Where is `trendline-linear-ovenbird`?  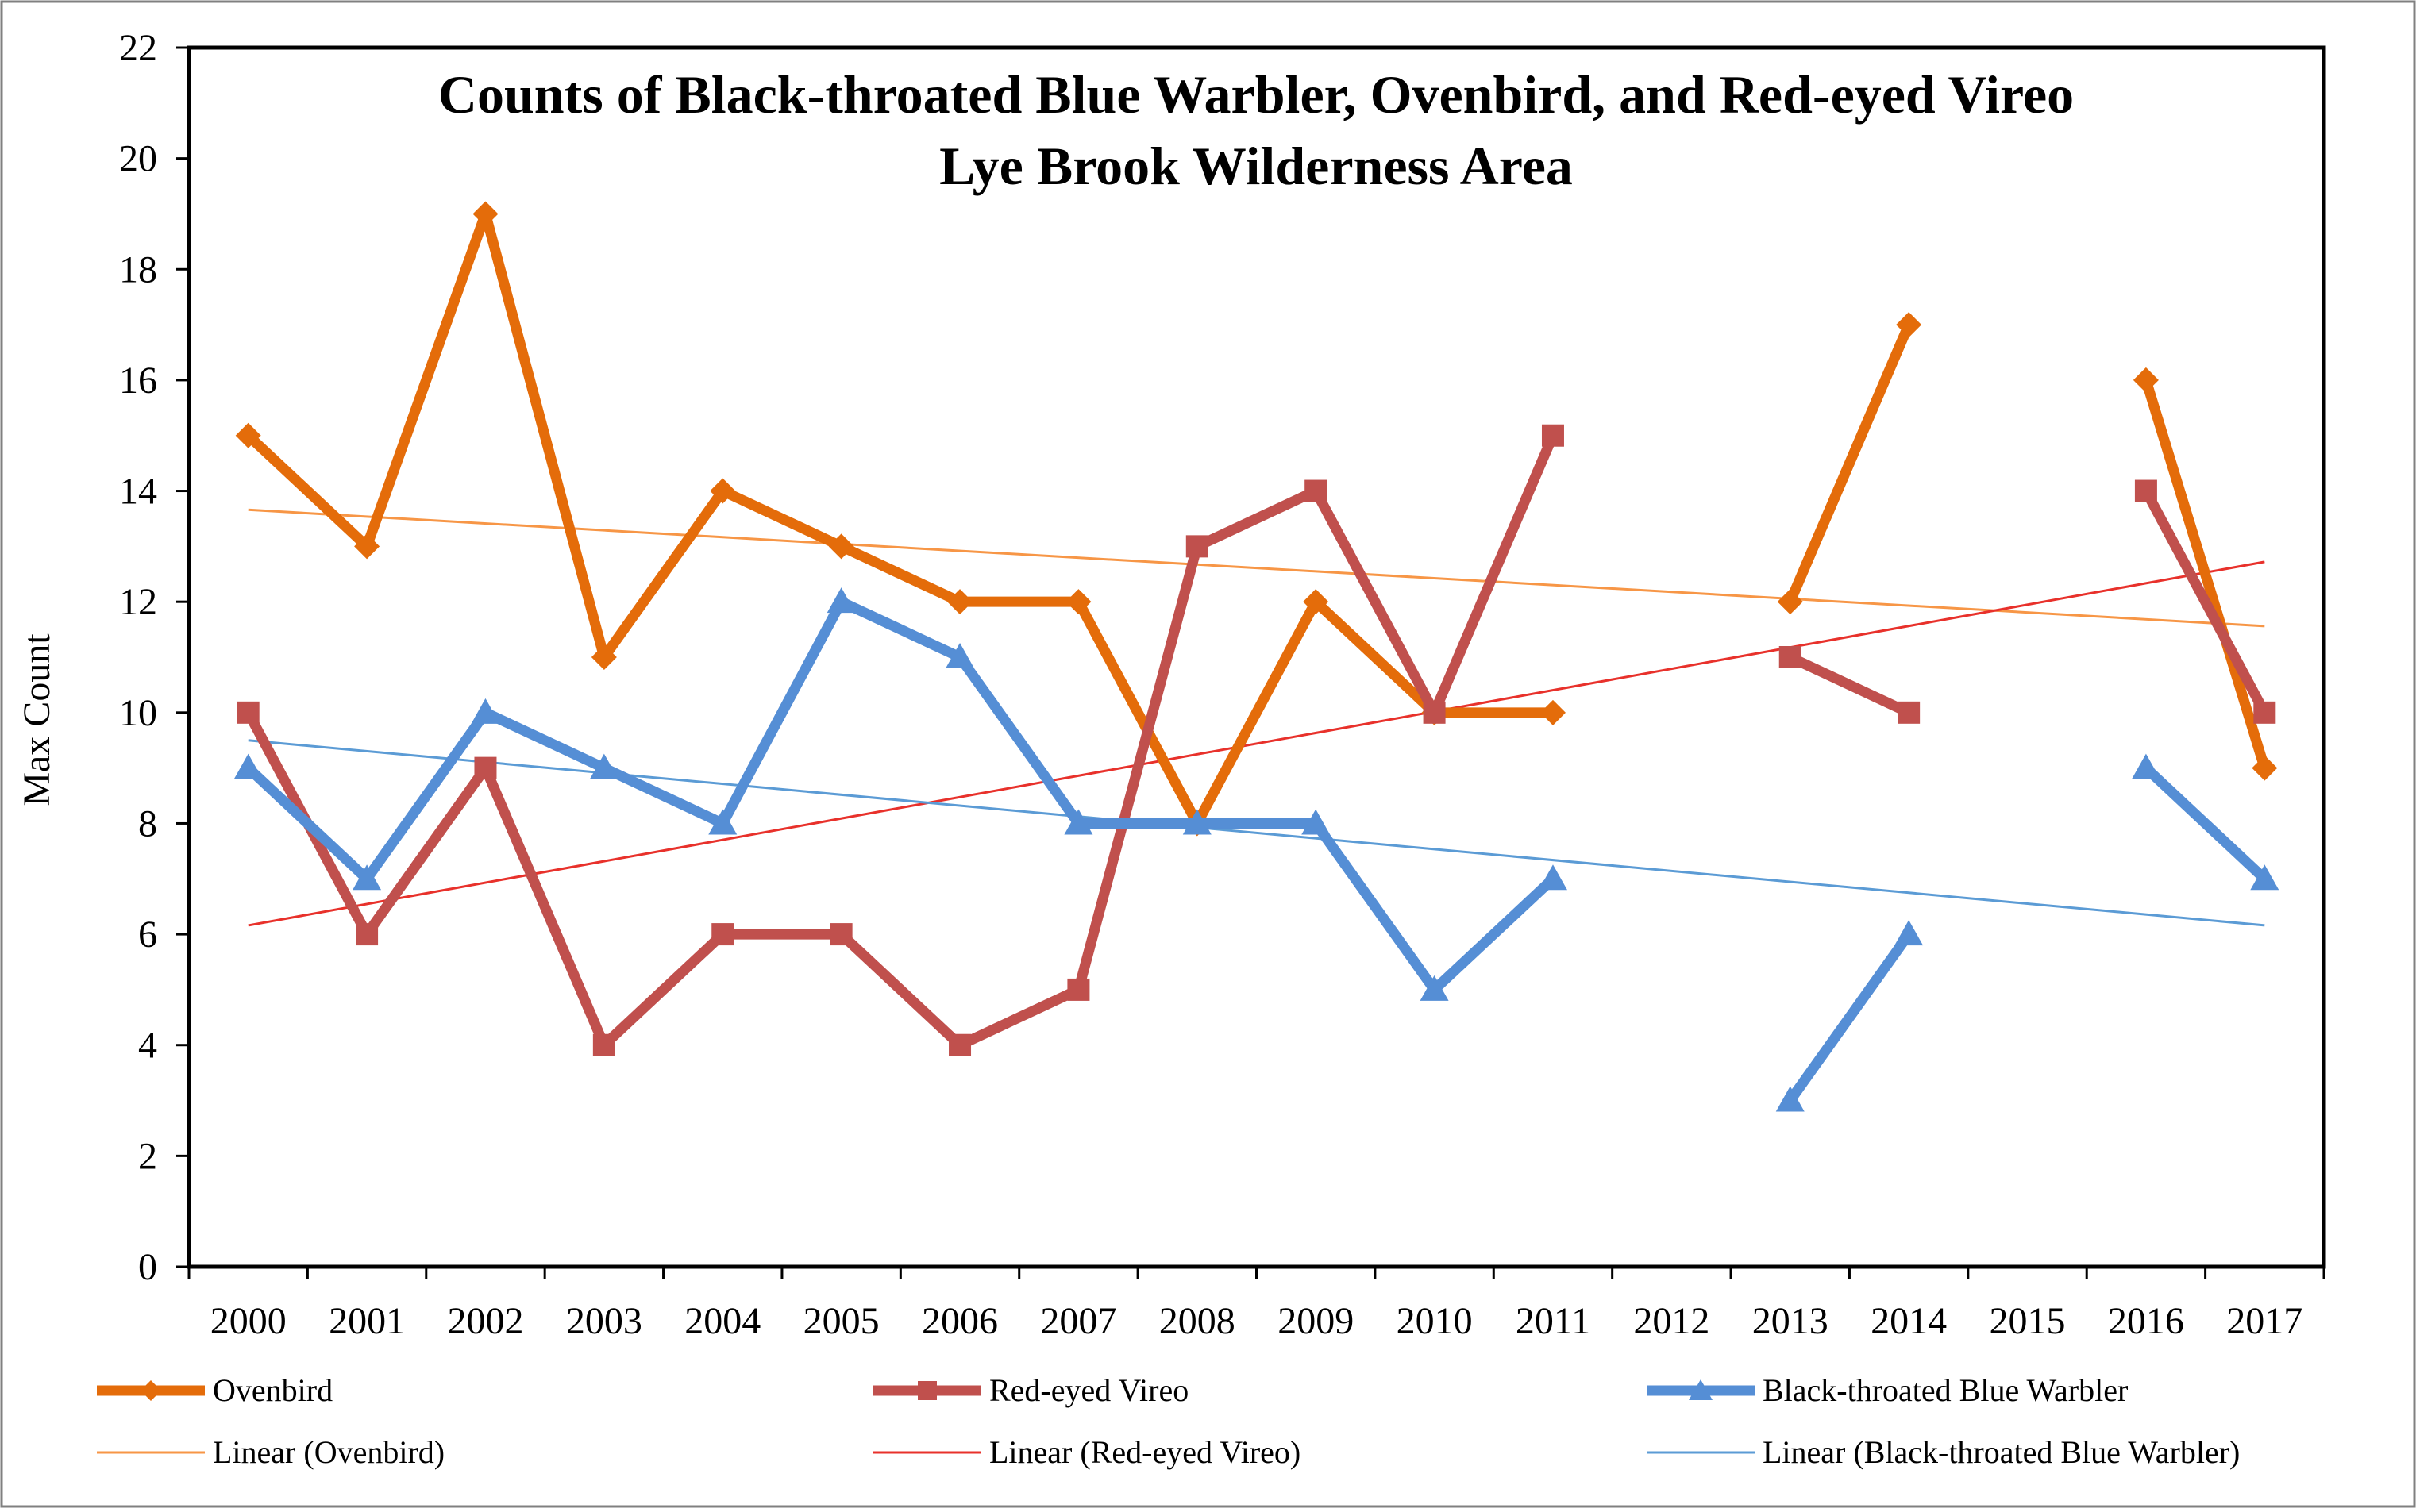 trendline-linear-ovenbird is located at coordinates (1256, 568).